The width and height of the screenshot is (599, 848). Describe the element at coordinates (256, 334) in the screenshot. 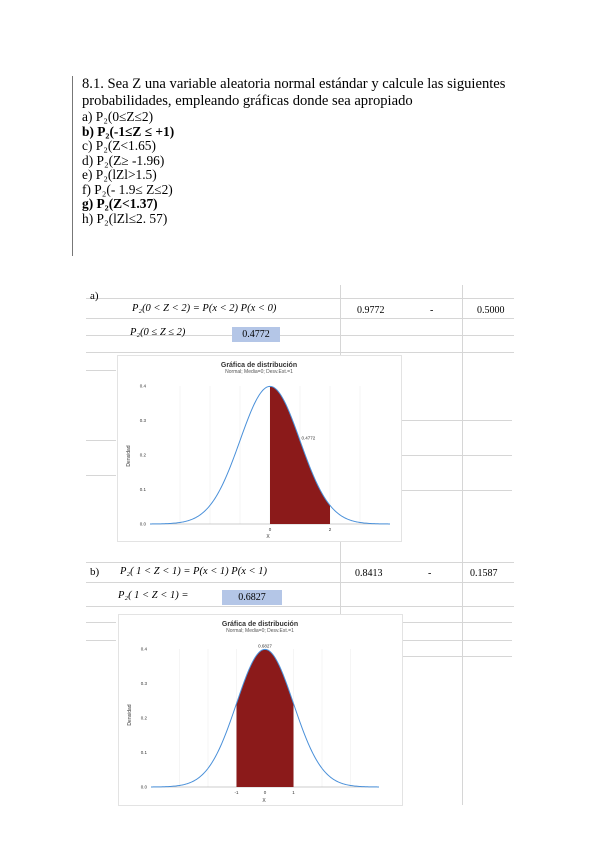

I see `section-a-result-value: 0.4772` at that location.